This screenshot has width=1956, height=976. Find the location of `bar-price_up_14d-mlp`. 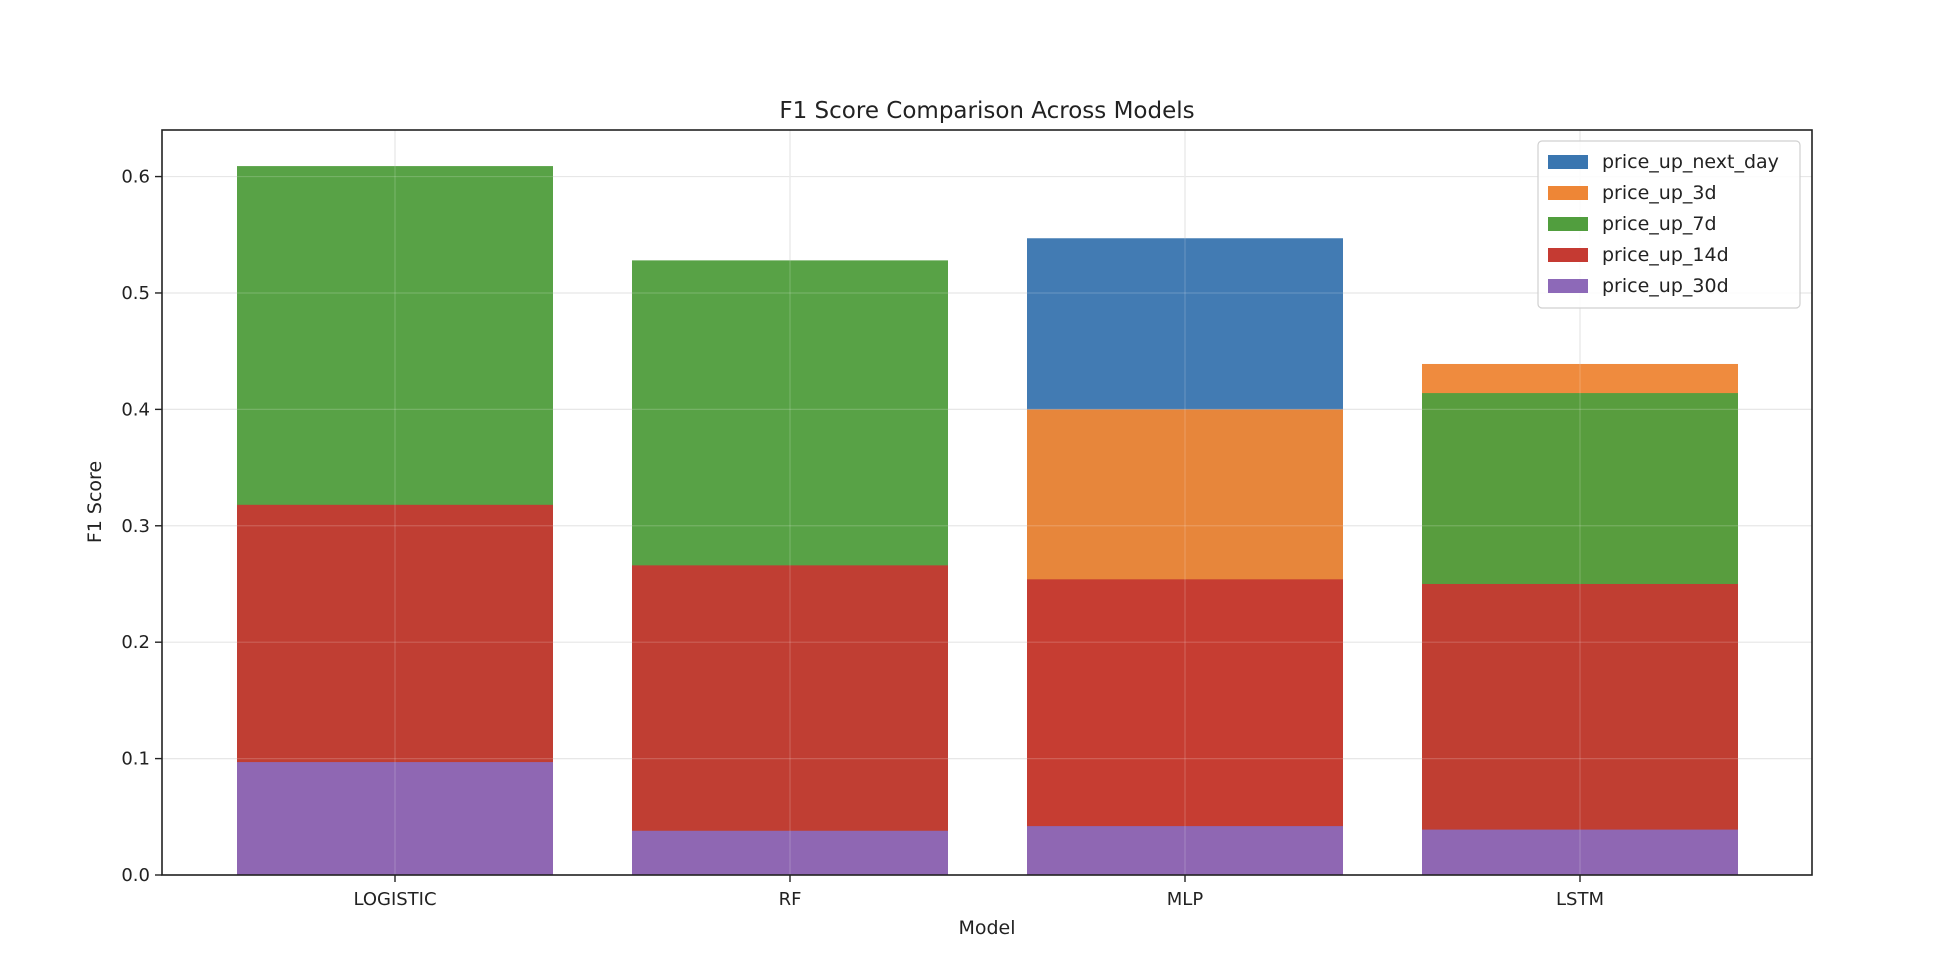

bar-price_up_14d-mlp is located at coordinates (1185, 727).